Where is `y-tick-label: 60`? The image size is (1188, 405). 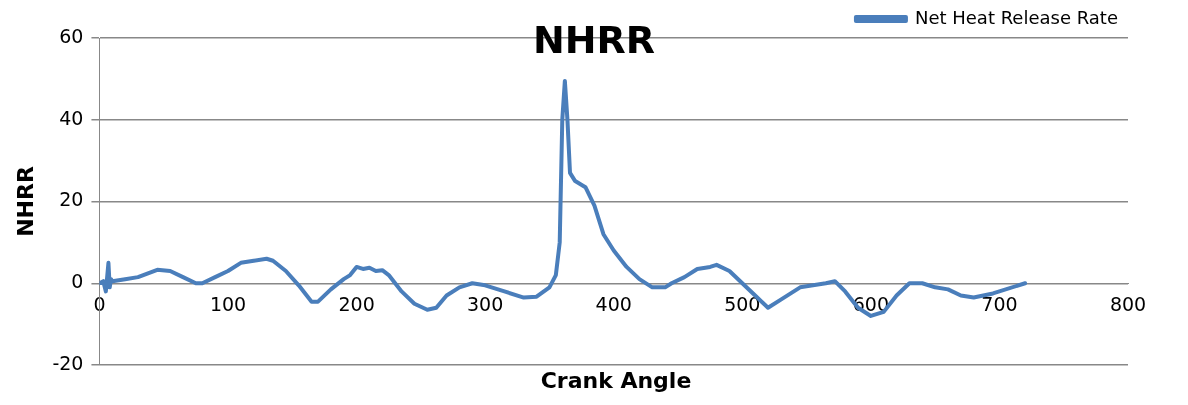 y-tick-label: 60 is located at coordinates (71, 35).